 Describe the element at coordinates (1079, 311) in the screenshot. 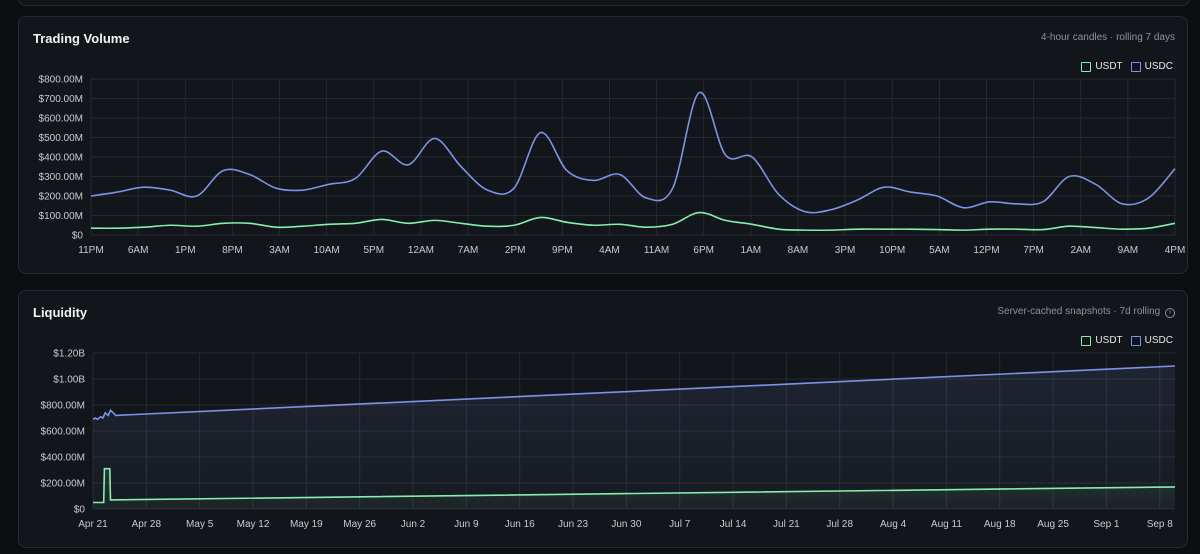

I see `subtitle-text: Server-cached snapshots · 7d rolling` at that location.